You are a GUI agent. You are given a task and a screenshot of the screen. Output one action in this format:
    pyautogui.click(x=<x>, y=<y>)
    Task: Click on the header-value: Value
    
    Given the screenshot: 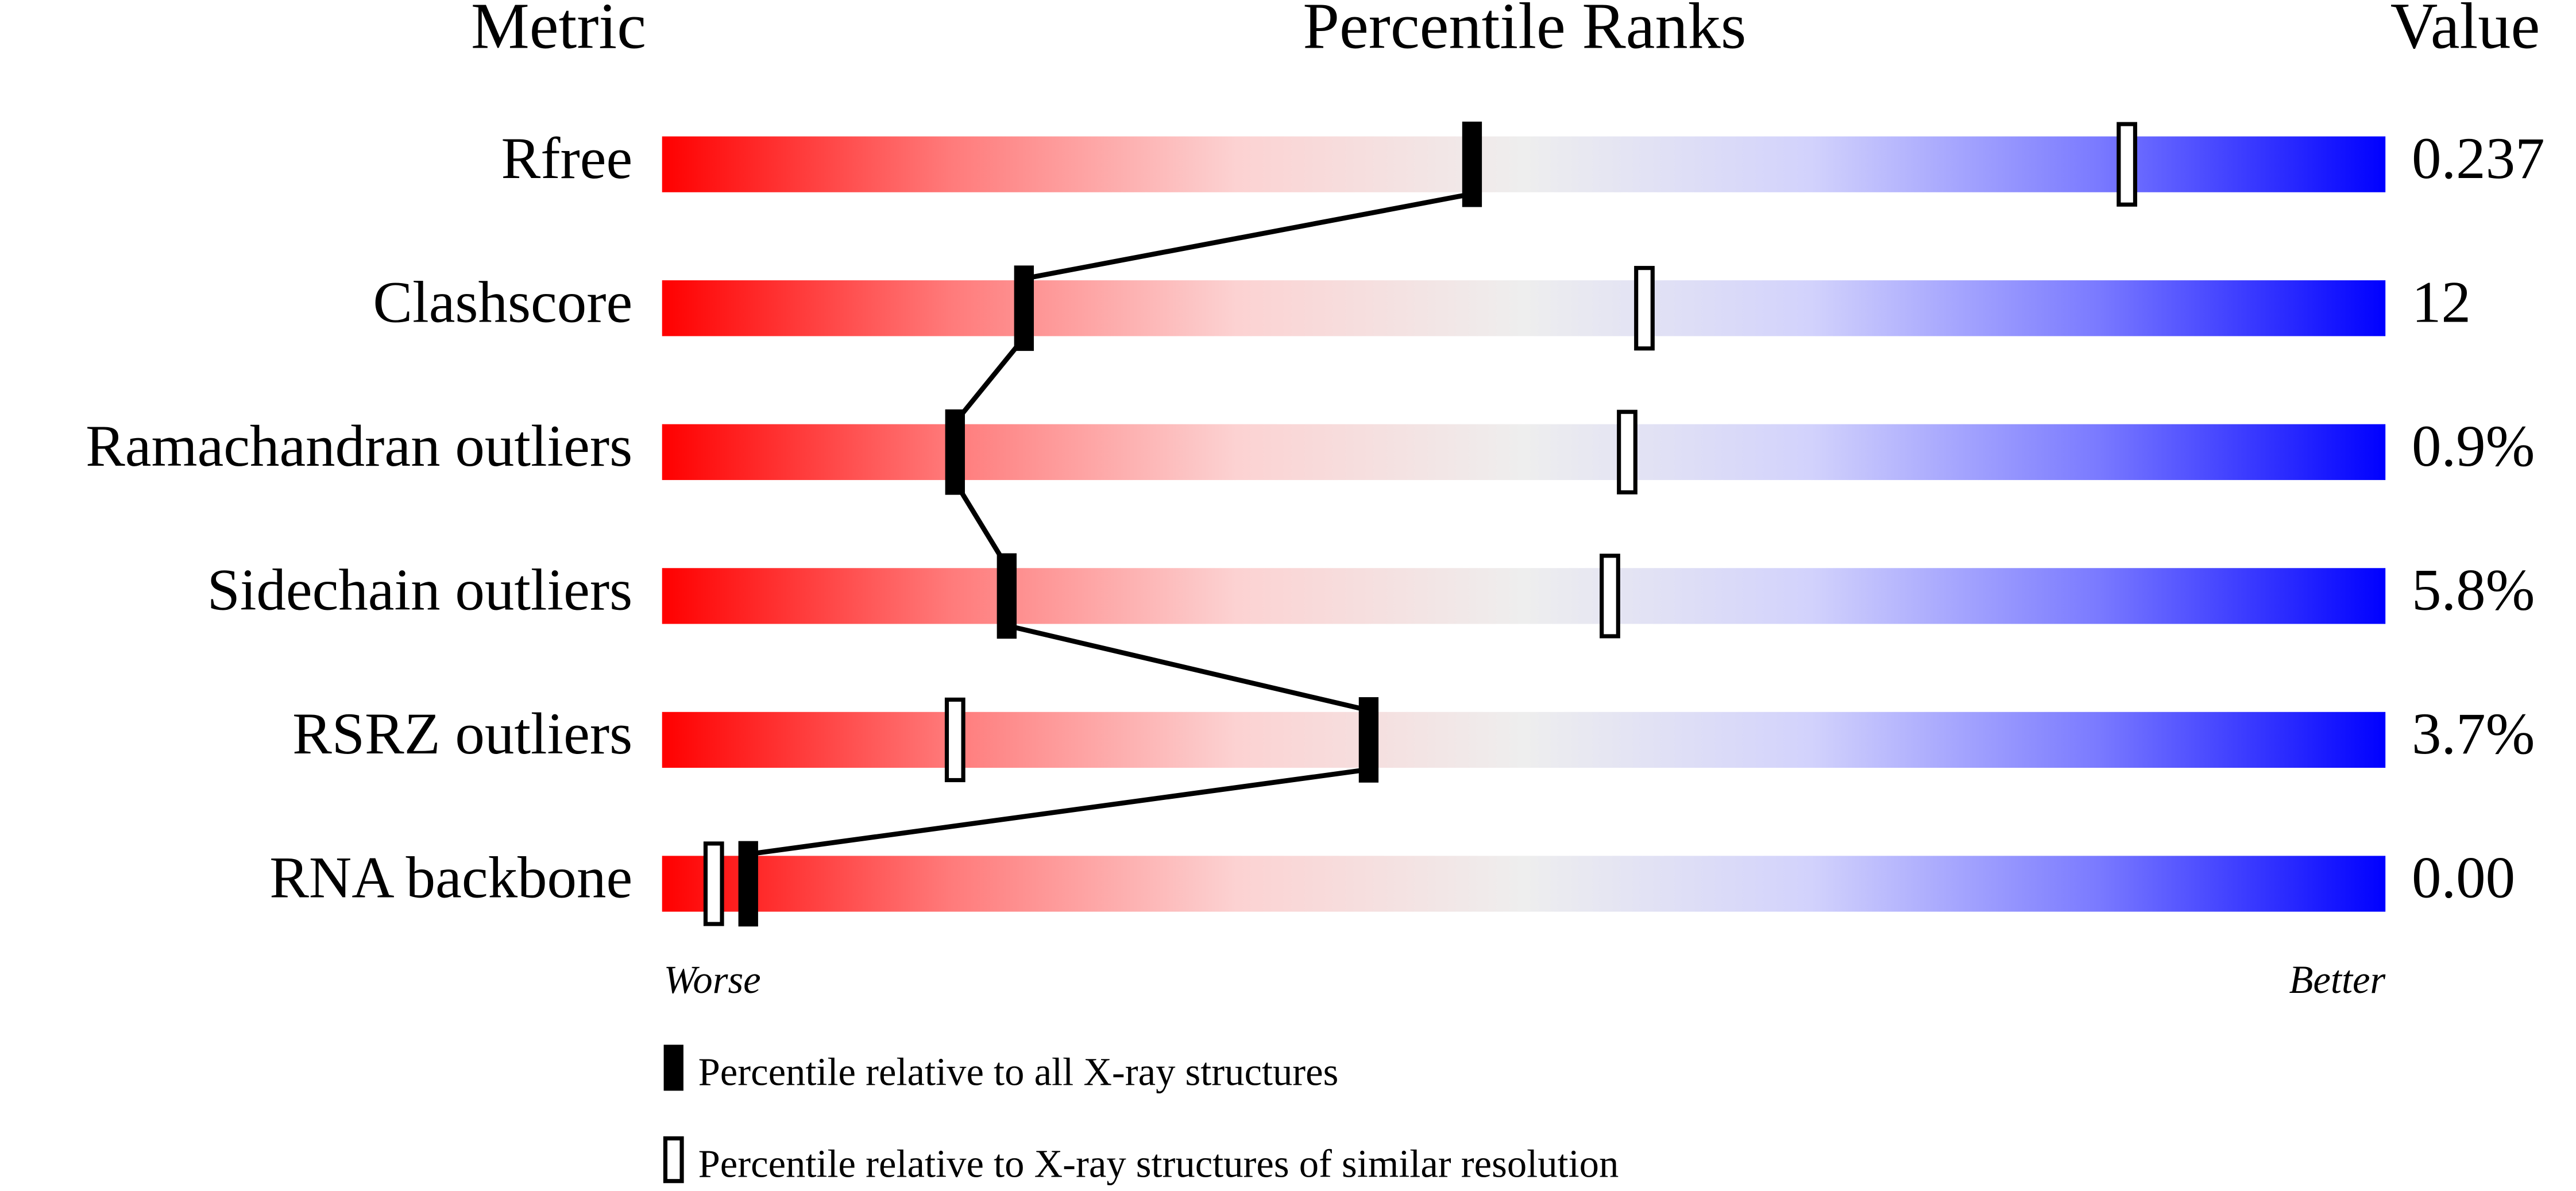 What is the action you would take?
    pyautogui.click(x=2465, y=31)
    